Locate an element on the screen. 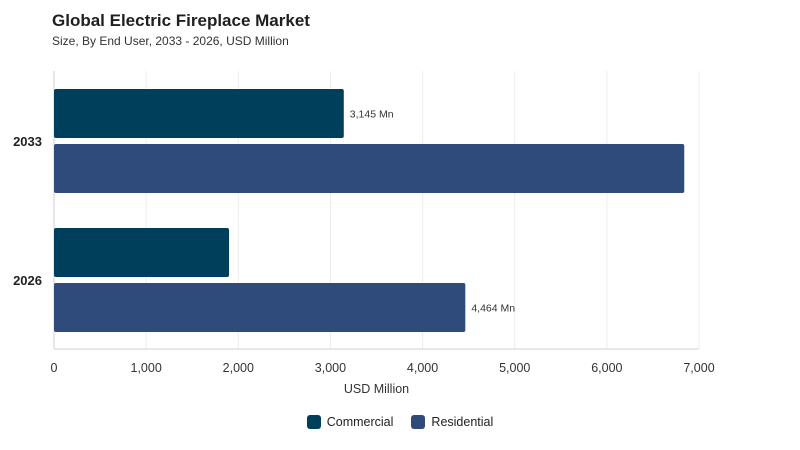 The image size is (800, 450). legend-item-residential: Residential is located at coordinates (452, 422).